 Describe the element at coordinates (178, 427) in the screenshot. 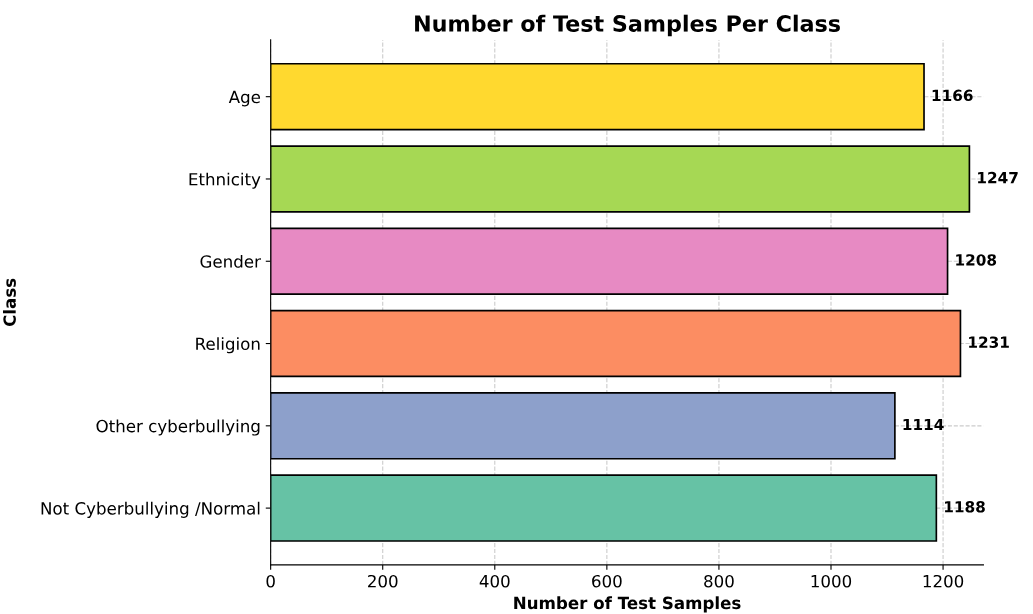

I see `y-tick-label: Other cyberbullying` at that location.